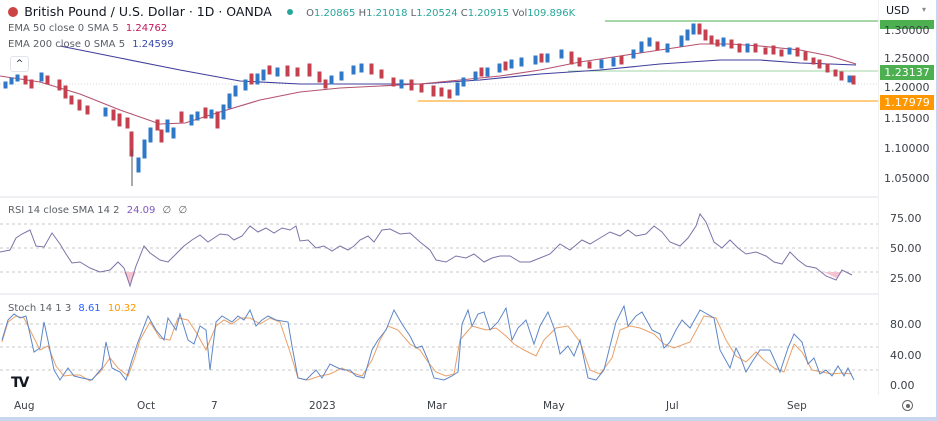  I want to click on ema50-value: 1.24762, so click(146, 28).